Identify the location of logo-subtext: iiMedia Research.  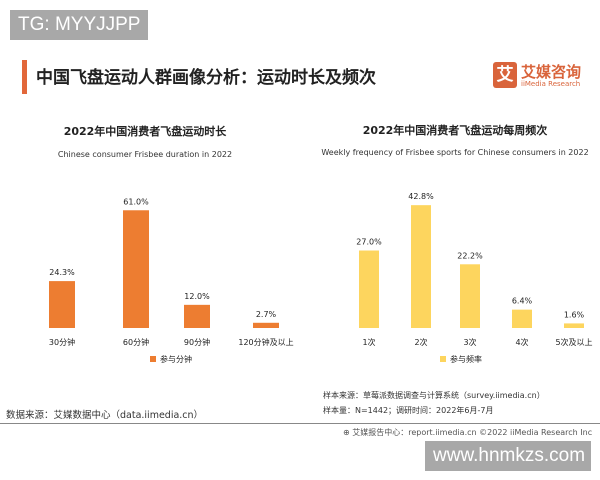
(551, 84).